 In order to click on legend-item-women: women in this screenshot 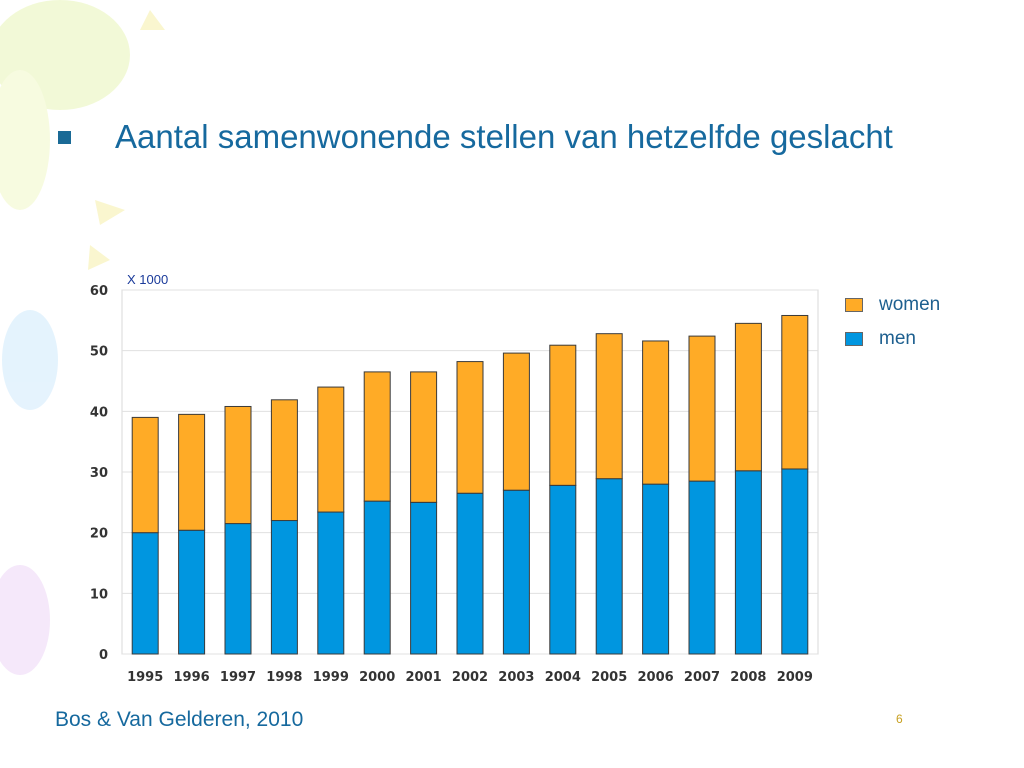, I will do `click(892, 305)`.